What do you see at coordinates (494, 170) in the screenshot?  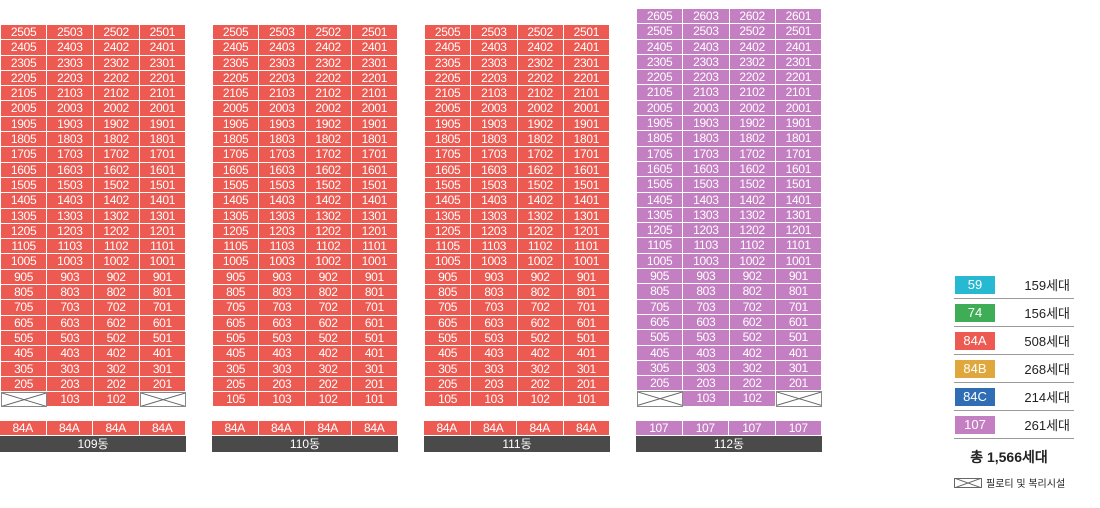 I see `unit-cell: 1603` at bounding box center [494, 170].